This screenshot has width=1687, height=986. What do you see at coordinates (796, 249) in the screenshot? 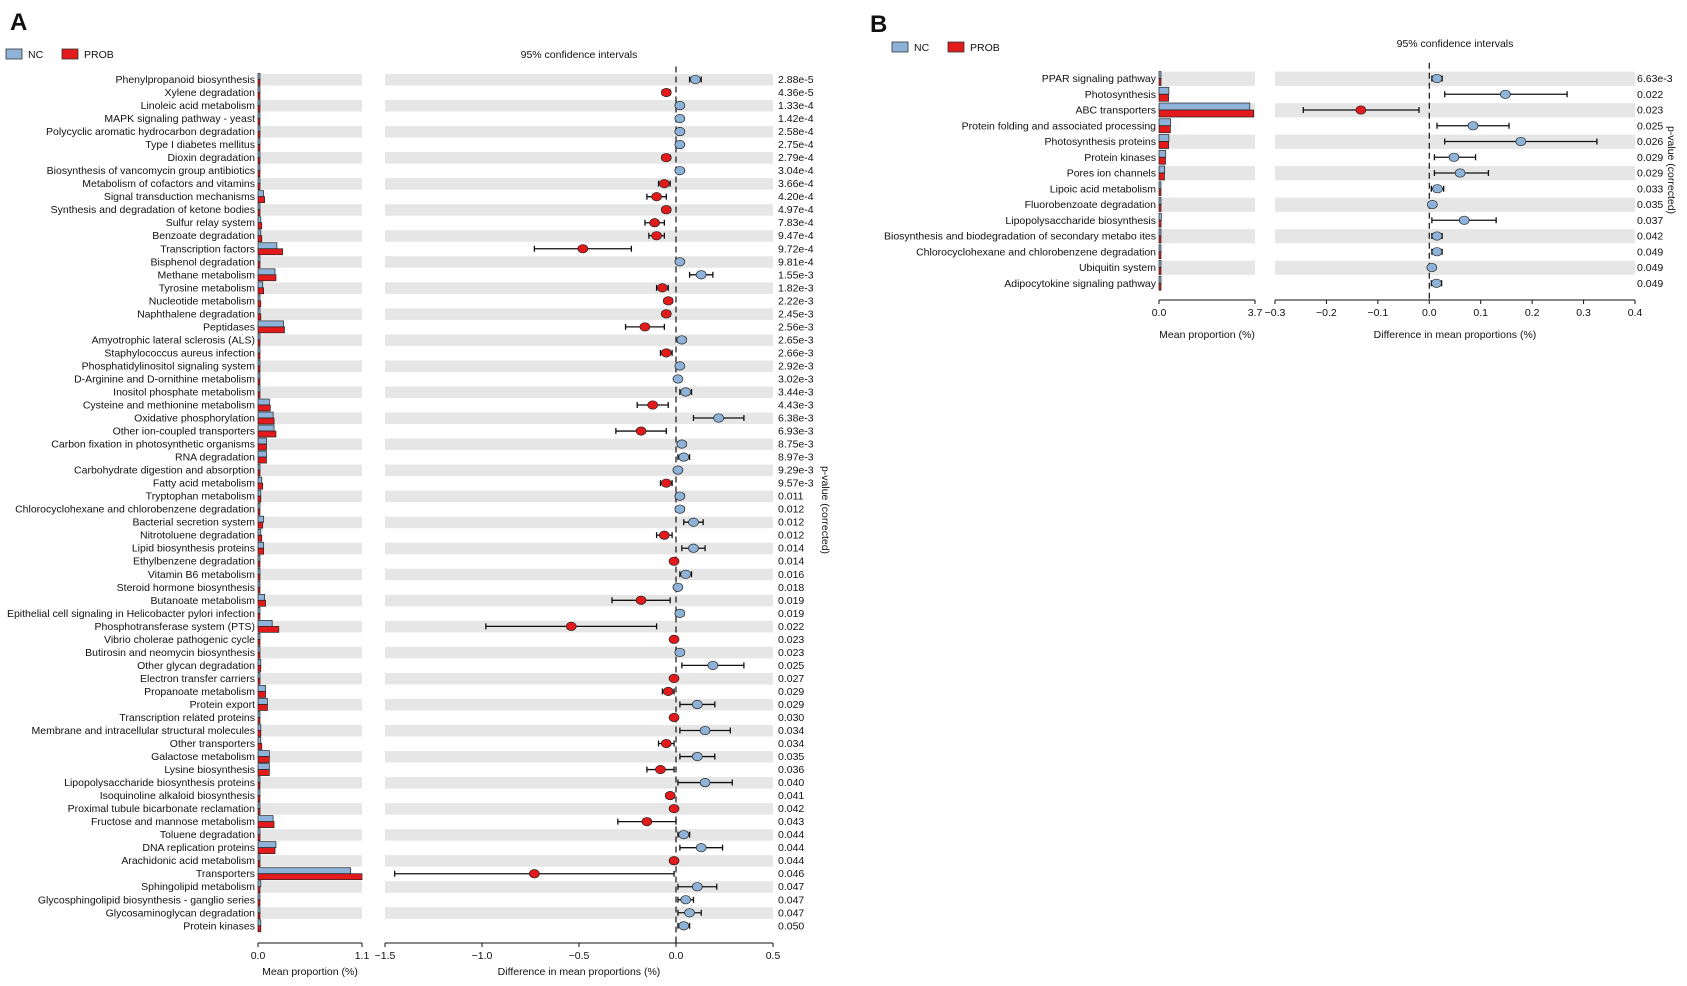
I see `p-value: 9.72e-4` at bounding box center [796, 249].